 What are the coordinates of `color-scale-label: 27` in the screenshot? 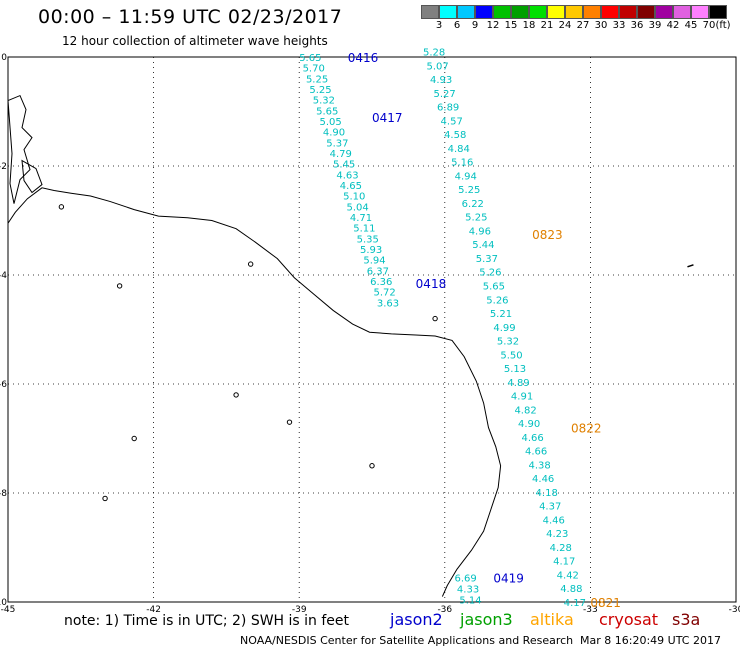 It's located at (583, 25).